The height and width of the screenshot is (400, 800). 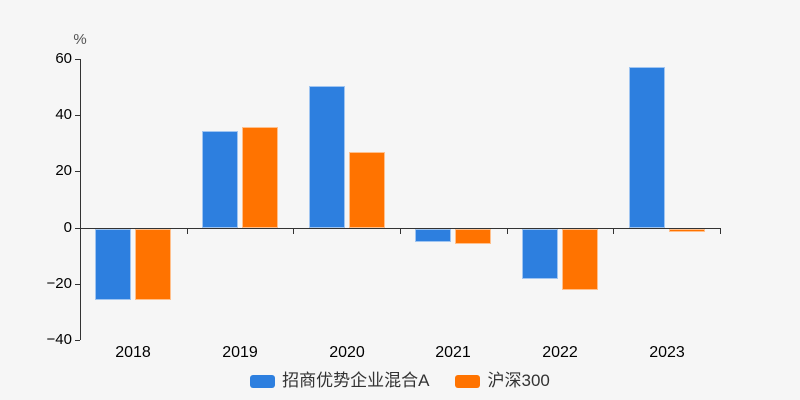 I want to click on legend: 招商优势企业混合A 沪深300, so click(x=400, y=381).